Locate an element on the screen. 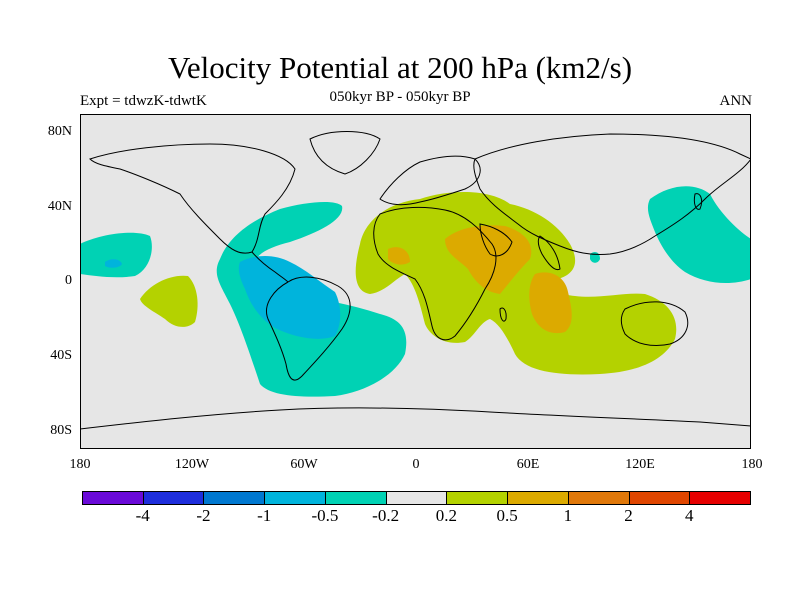 The image size is (800, 600). y-tick-40n: 40N is located at coordinates (59, 206).